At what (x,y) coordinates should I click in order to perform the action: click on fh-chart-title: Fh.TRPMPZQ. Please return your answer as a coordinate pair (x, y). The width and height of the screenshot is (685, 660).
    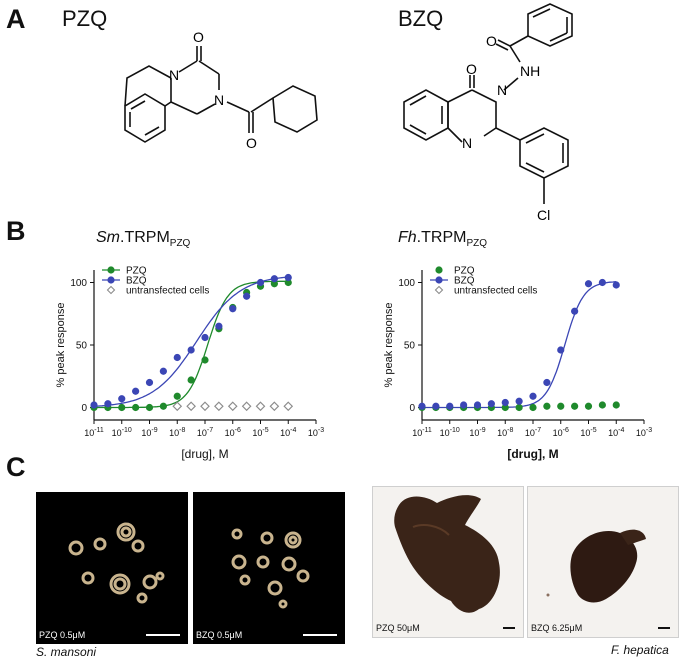
    Looking at the image, I should click on (442, 239).